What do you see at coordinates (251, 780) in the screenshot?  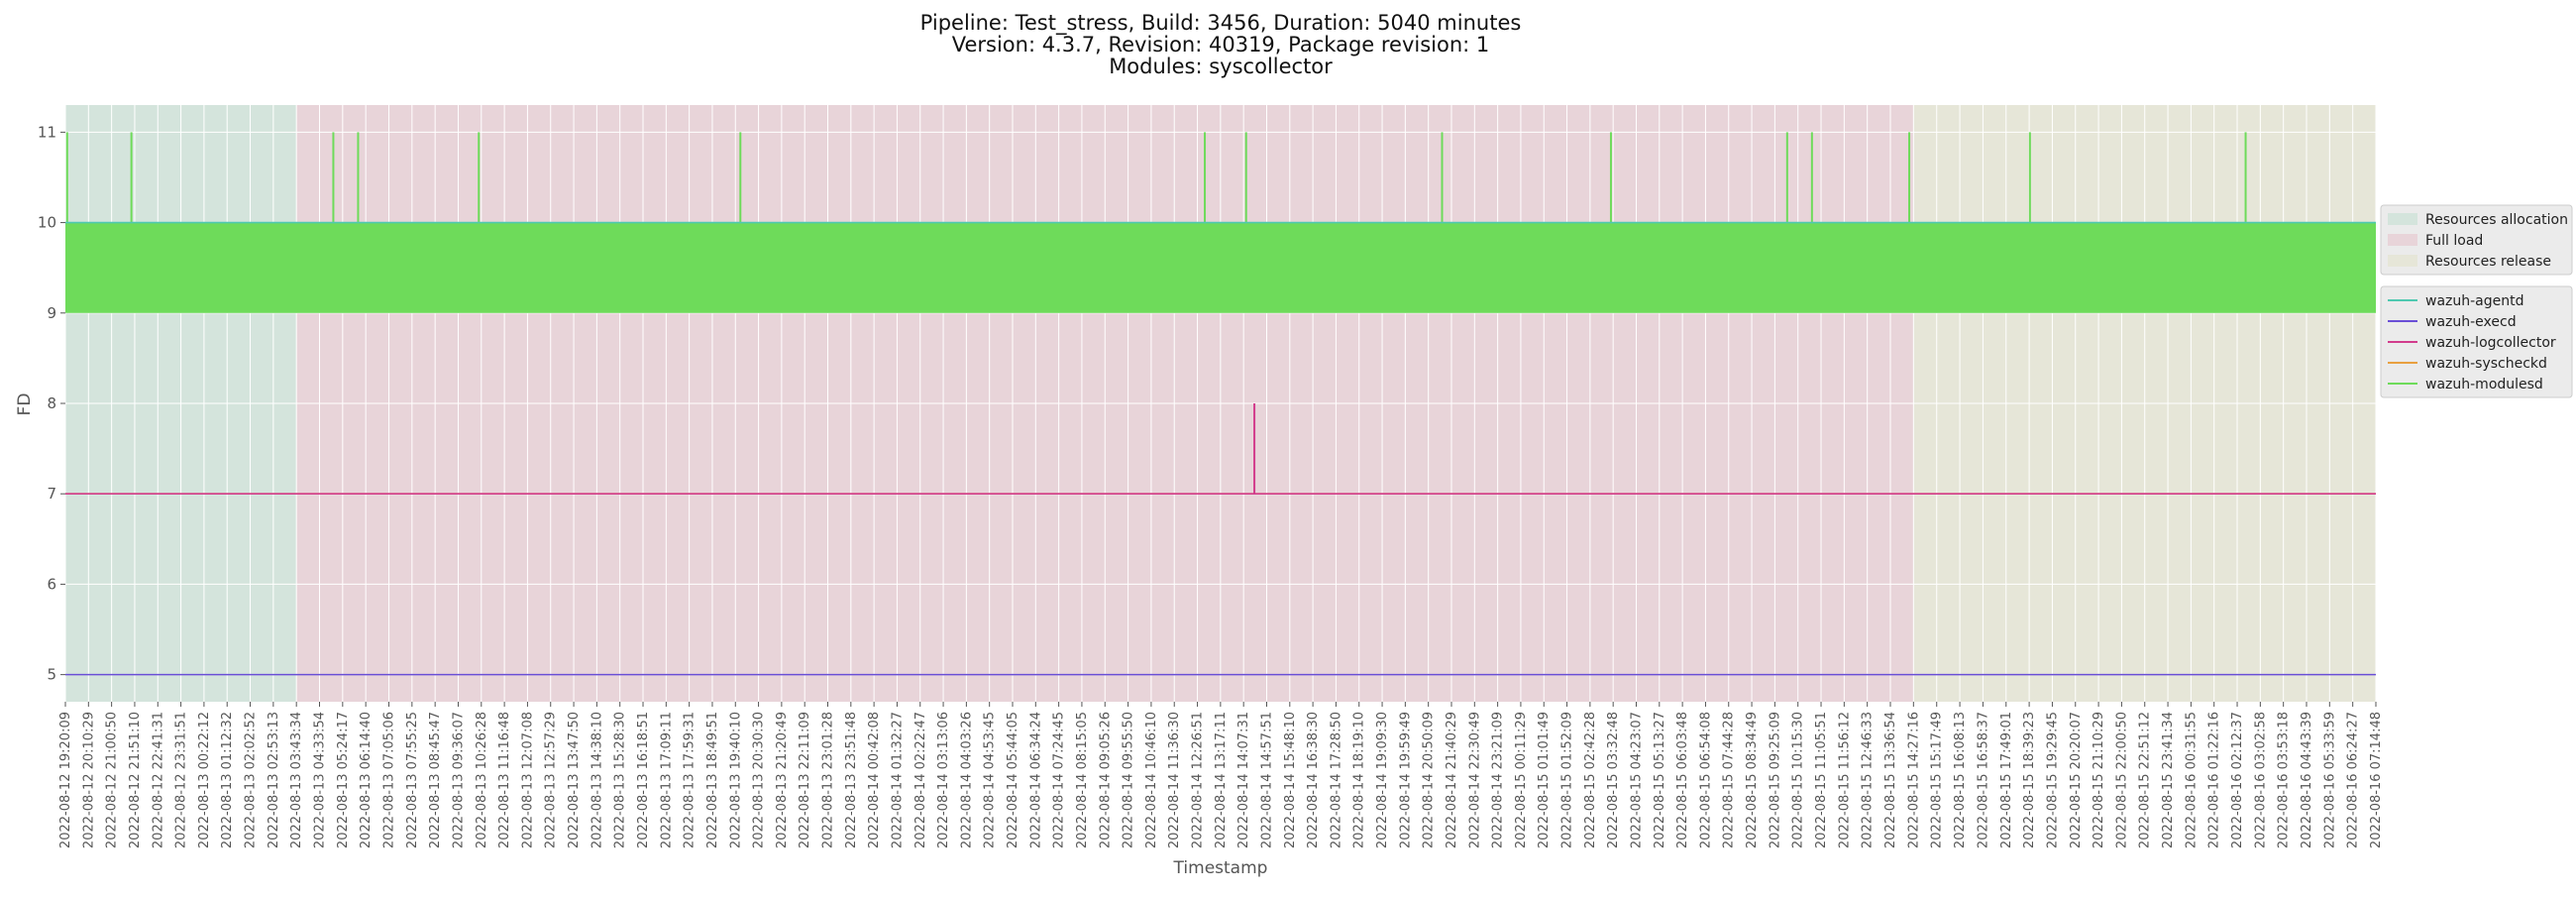 I see `x-tick-label: 2022-08-13 02:02:52` at bounding box center [251, 780].